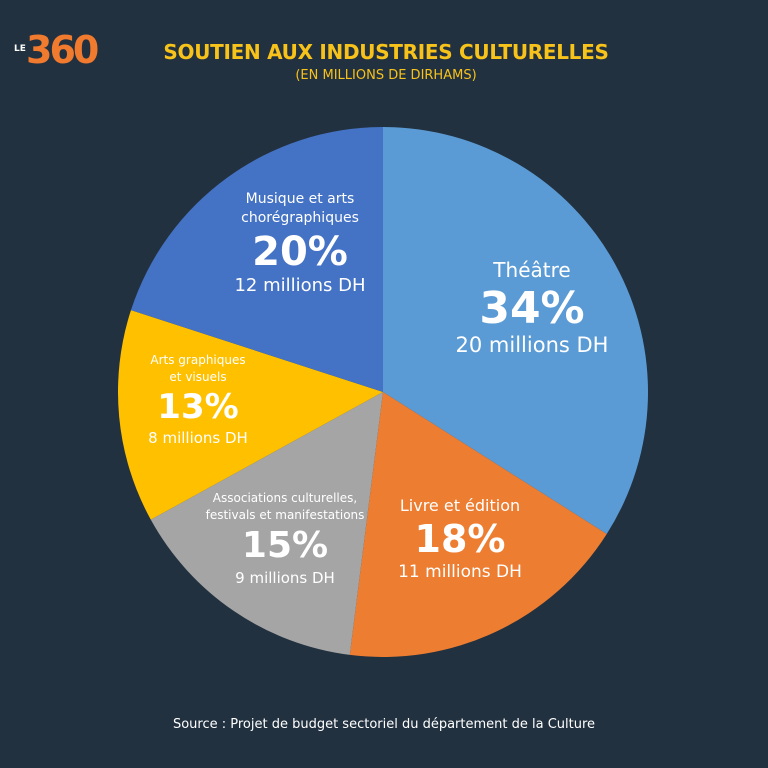  I want to click on slice-label-0: Théâtre 34% 20 millions DH, so click(532, 307).